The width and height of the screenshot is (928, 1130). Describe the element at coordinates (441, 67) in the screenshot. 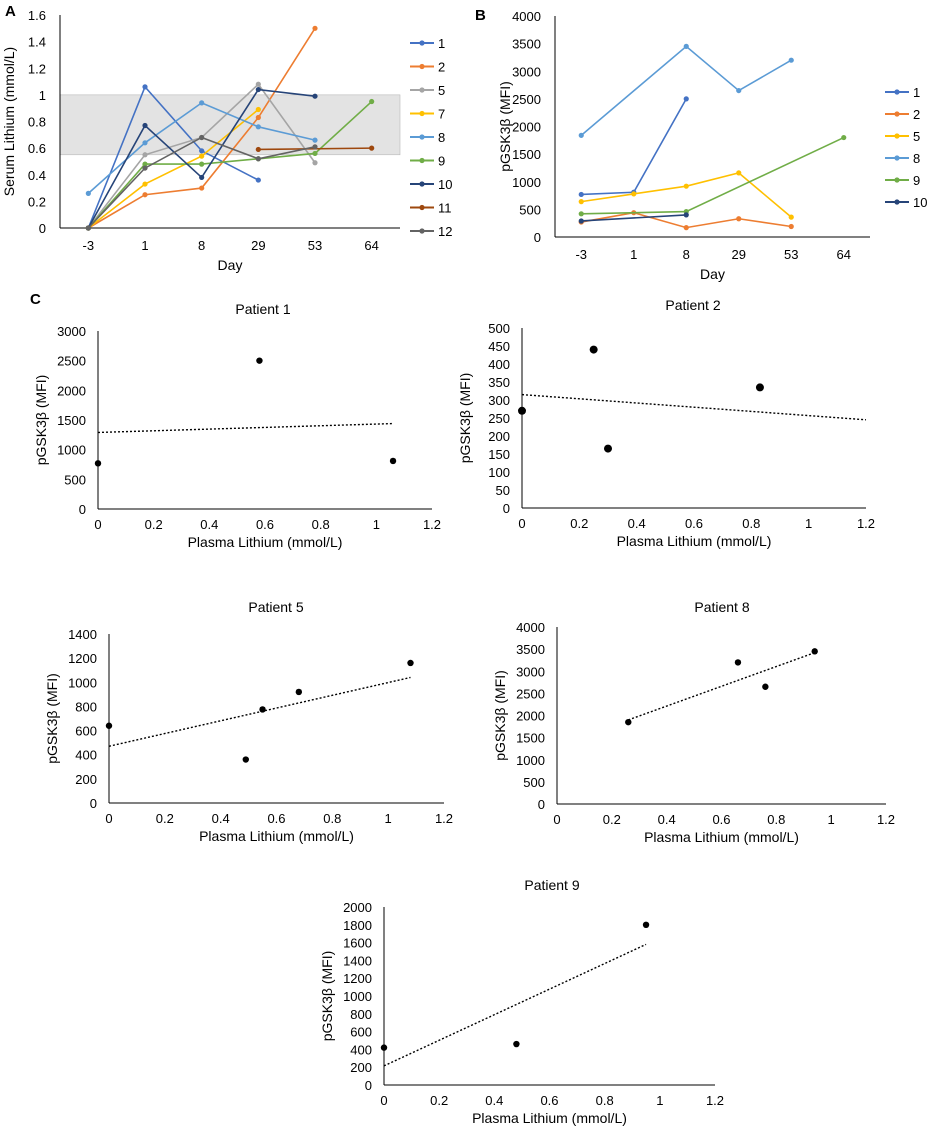

I see `legend-label: 2` at that location.